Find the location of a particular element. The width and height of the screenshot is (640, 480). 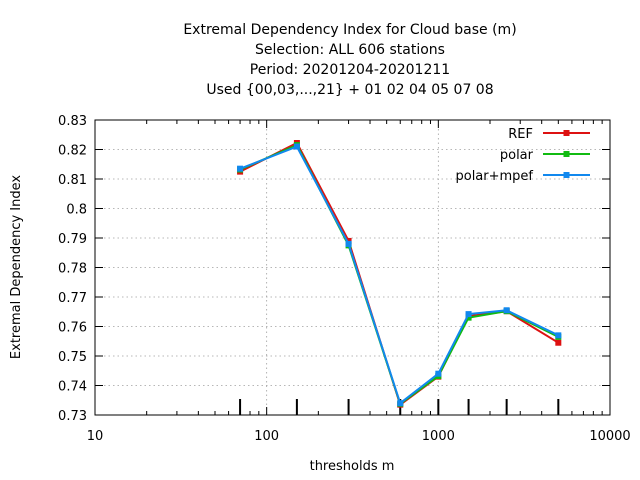

title-line-4: Used {00,03,...,21} + 01 02 04 05 07 08 is located at coordinates (349, 90).